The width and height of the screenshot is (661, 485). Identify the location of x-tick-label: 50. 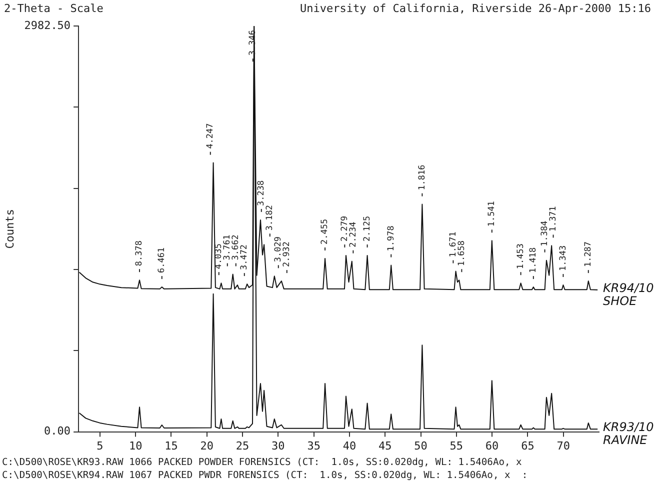
(421, 445).